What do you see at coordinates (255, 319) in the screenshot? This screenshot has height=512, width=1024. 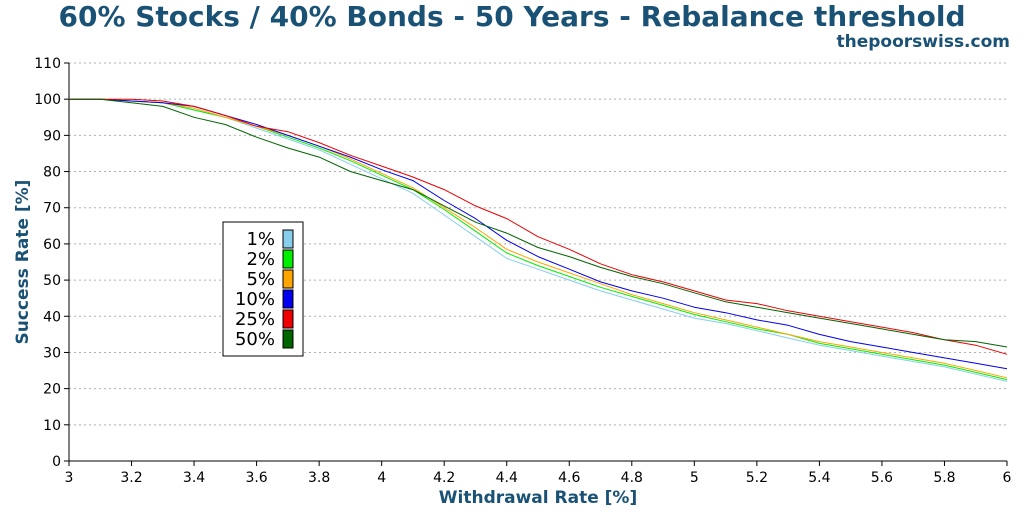 I see `legend-label: 25%` at bounding box center [255, 319].